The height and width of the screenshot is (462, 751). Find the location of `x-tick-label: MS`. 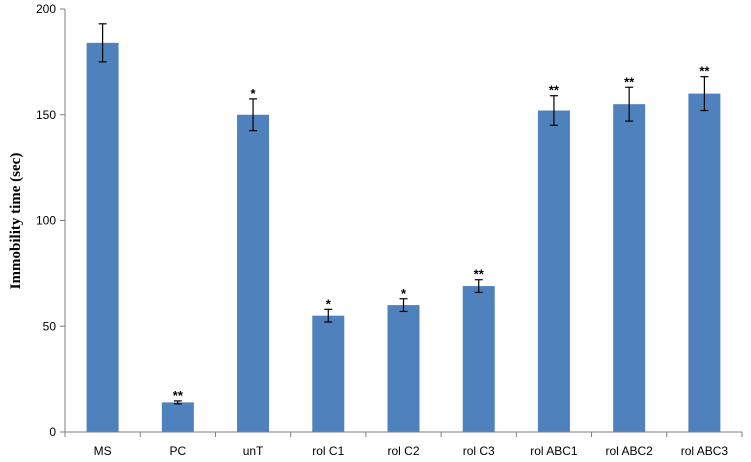

x-tick-label: MS is located at coordinates (103, 451).